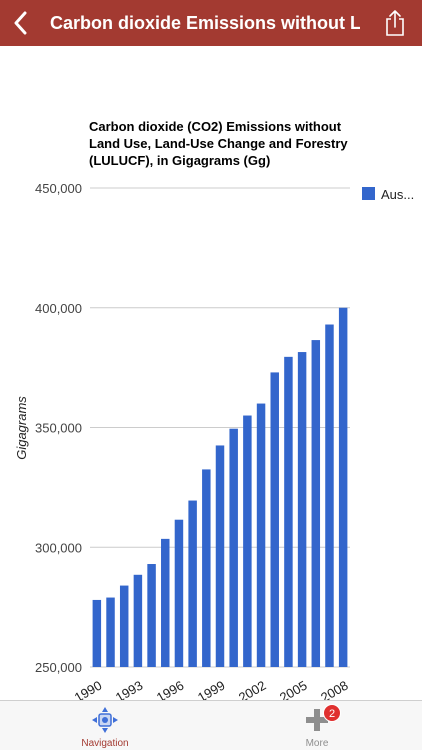 The width and height of the screenshot is (422, 750). I want to click on y-tick-label: 450,000, so click(58, 188).